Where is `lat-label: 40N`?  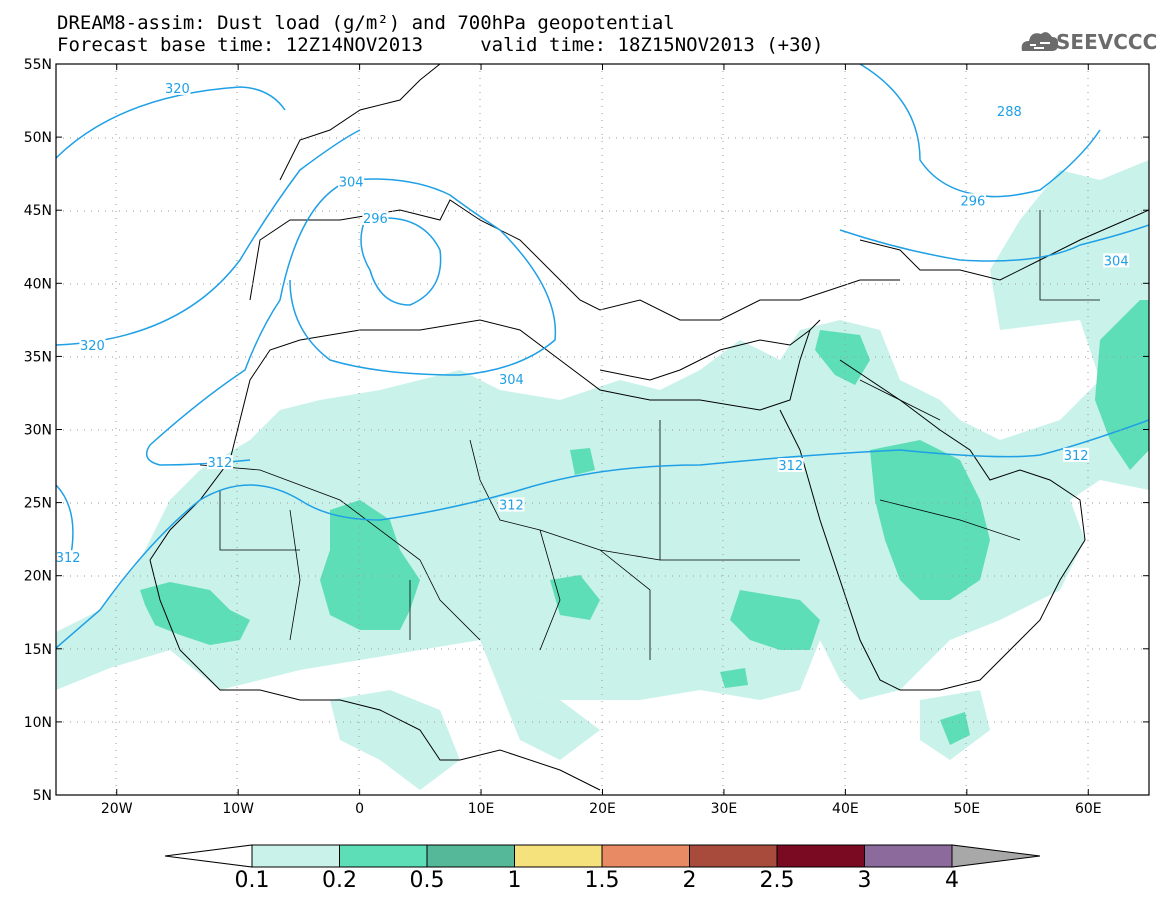 lat-label: 40N is located at coordinates (38, 284).